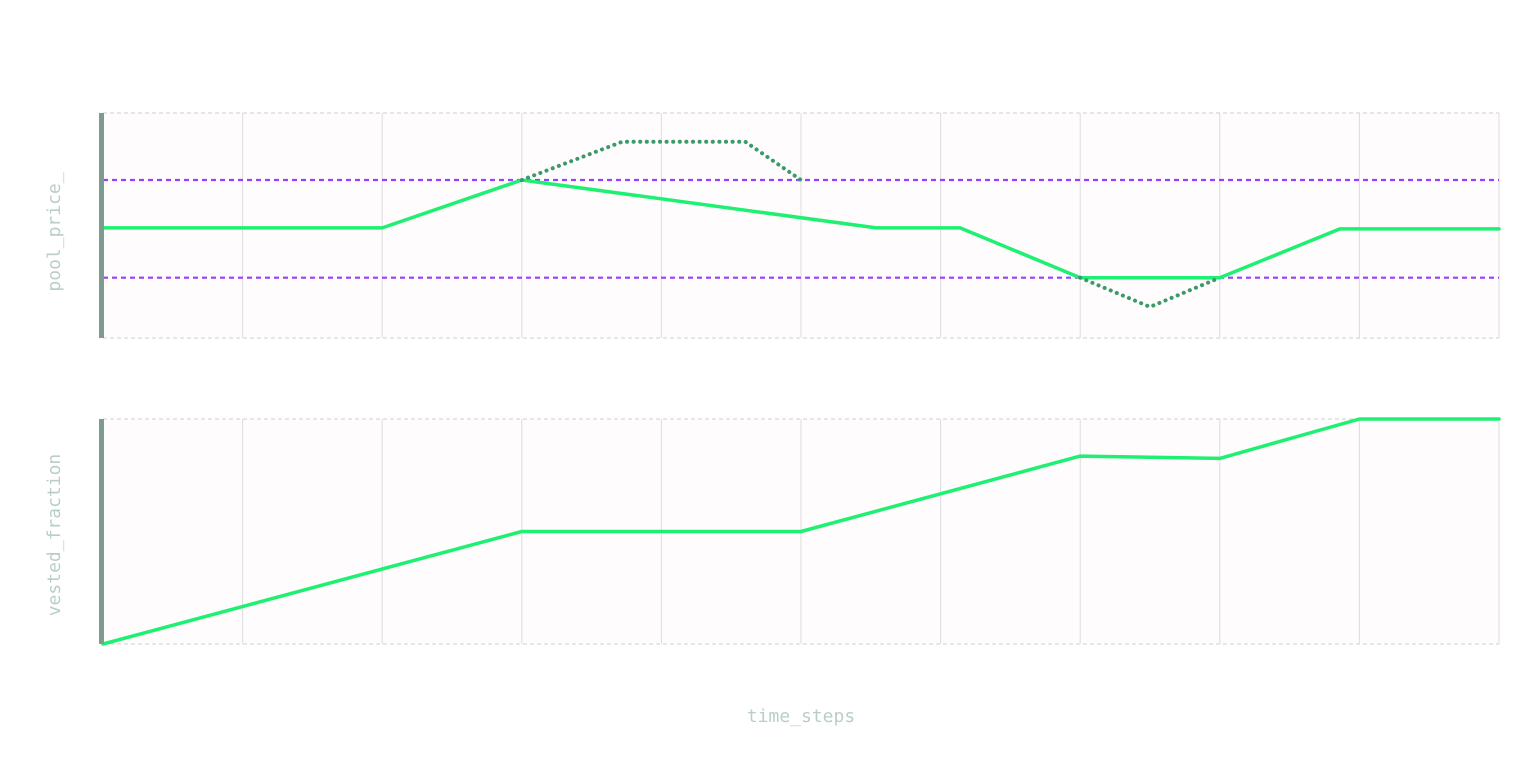 Image resolution: width=1536 pixels, height=760 pixels. I want to click on vested-fraction-y-axis-bar, so click(101, 531).